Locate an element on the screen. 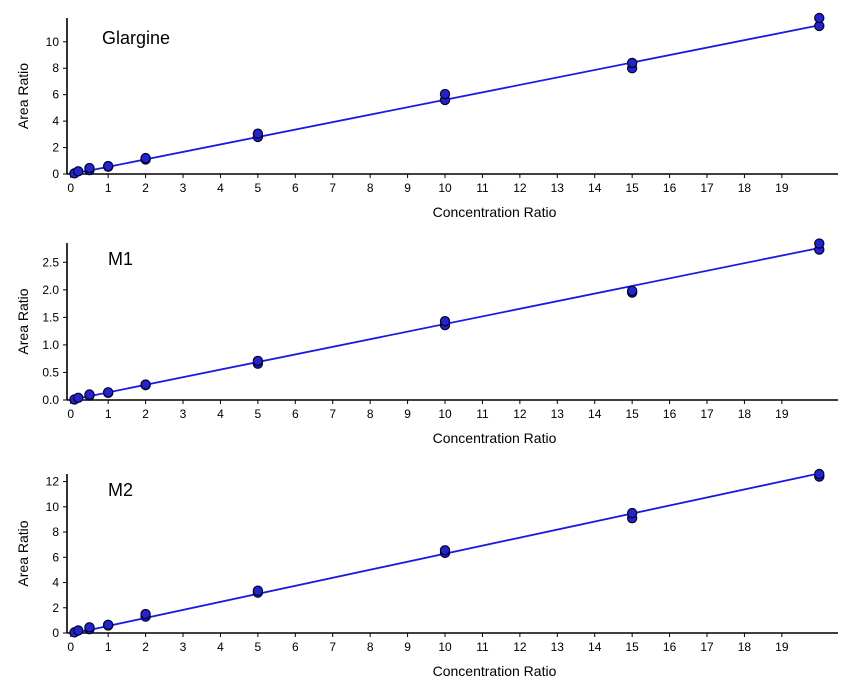 The height and width of the screenshot is (688, 852). y-tick-label: 2.5 is located at coordinates (50, 262).